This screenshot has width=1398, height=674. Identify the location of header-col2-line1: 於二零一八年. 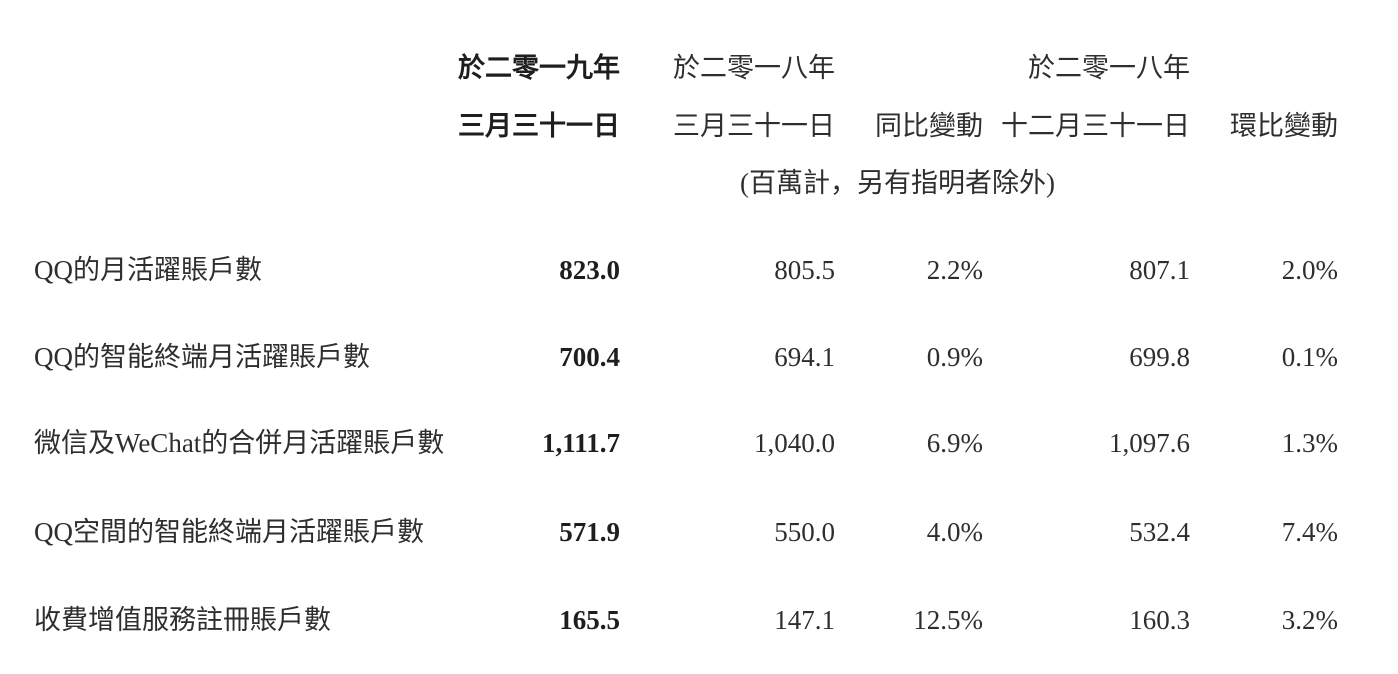
(754, 68).